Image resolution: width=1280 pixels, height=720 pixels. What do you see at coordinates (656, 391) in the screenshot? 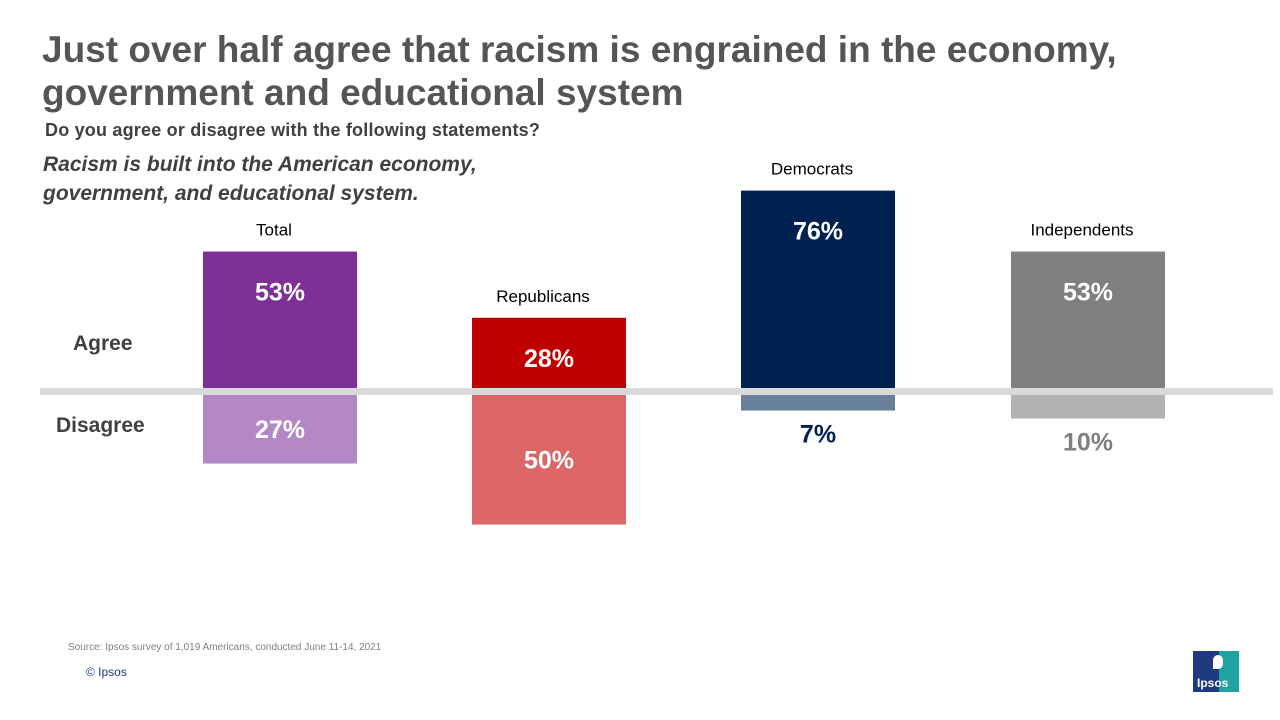
I see `zero-baseline` at bounding box center [656, 391].